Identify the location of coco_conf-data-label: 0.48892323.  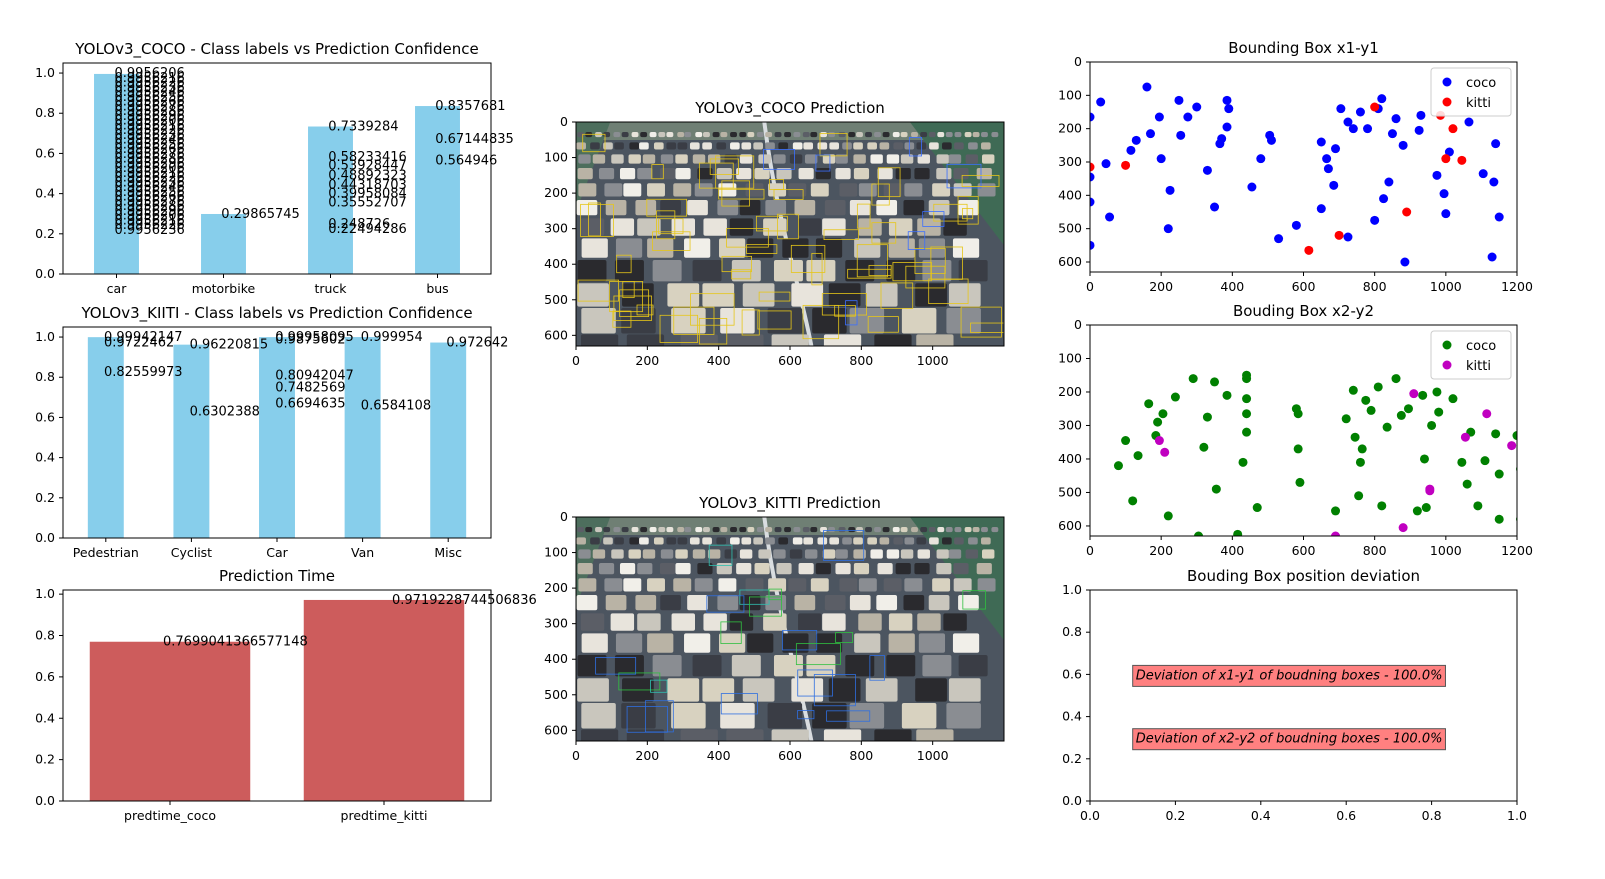
(367, 176).